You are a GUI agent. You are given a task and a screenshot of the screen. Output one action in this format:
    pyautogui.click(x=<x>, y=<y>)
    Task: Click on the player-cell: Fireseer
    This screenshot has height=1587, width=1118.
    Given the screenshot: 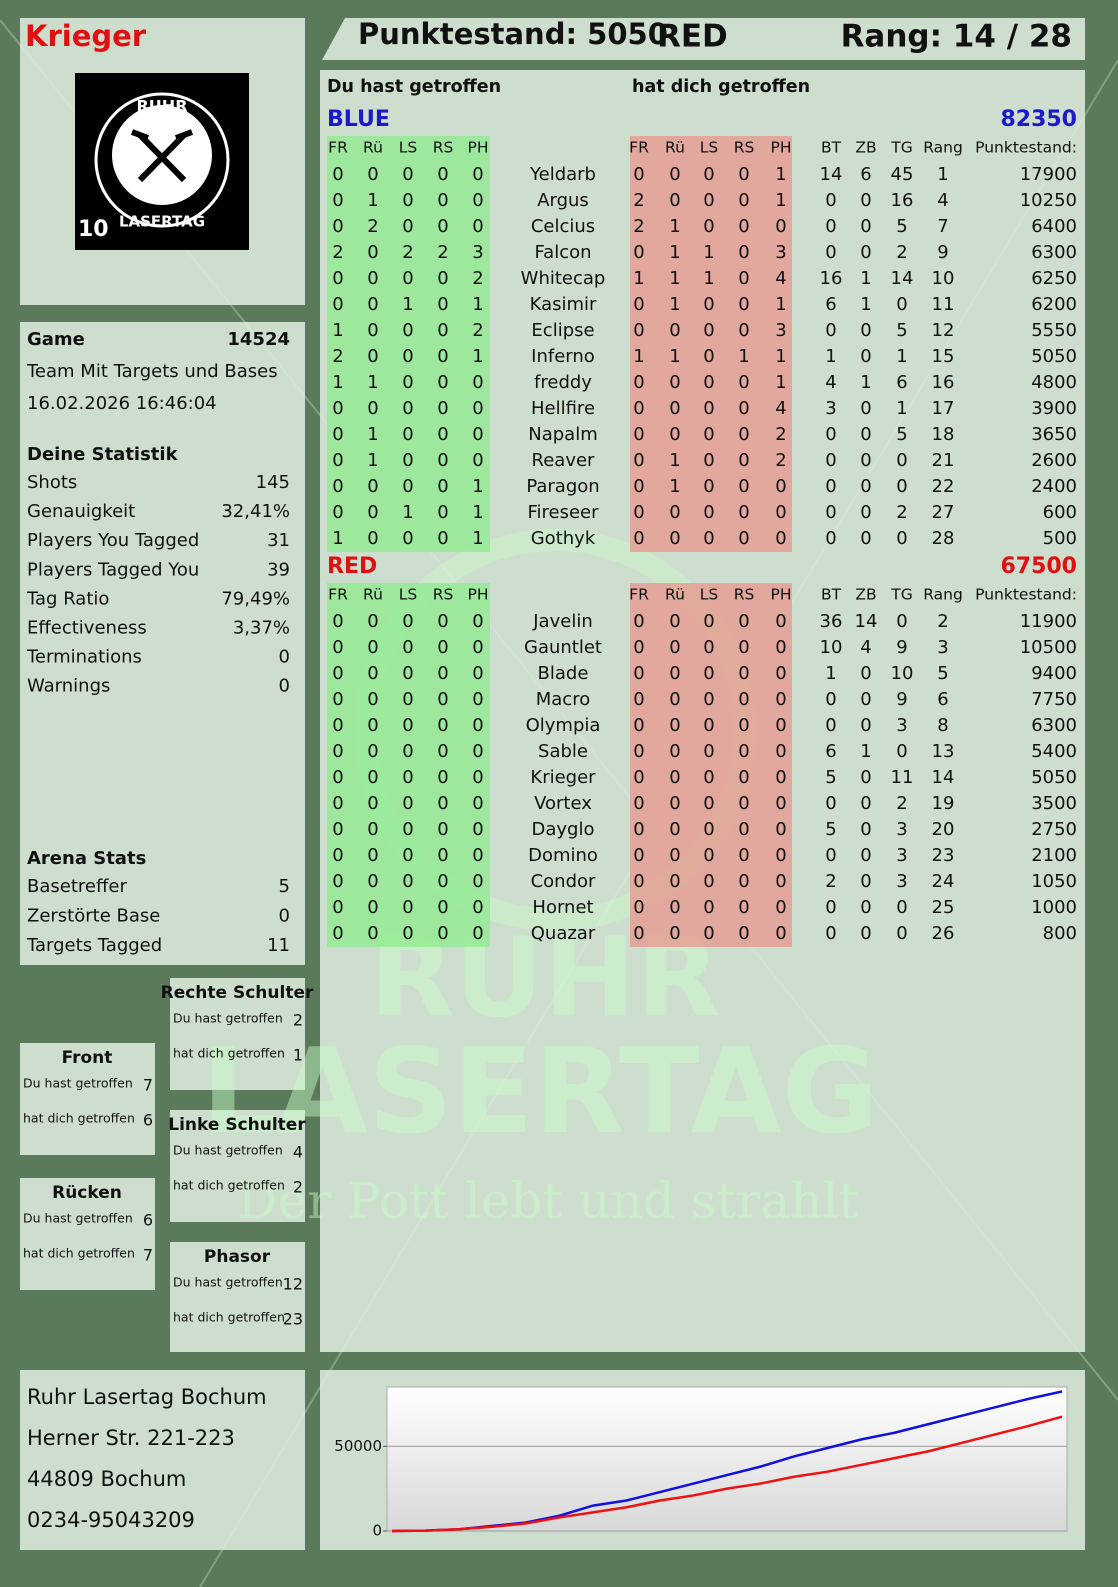 What is the action you would take?
    pyautogui.click(x=563, y=512)
    